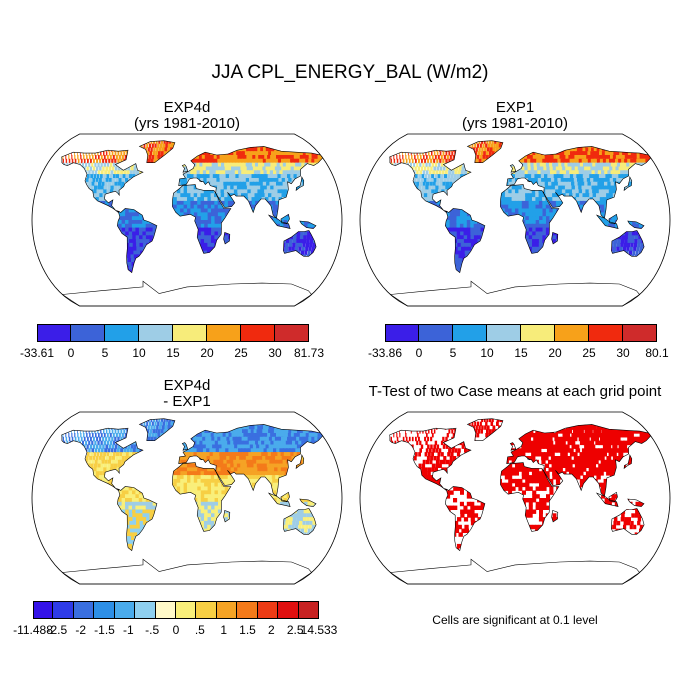  Describe the element at coordinates (128, 630) in the screenshot. I see `colorbar-tick-label: -1` at that location.